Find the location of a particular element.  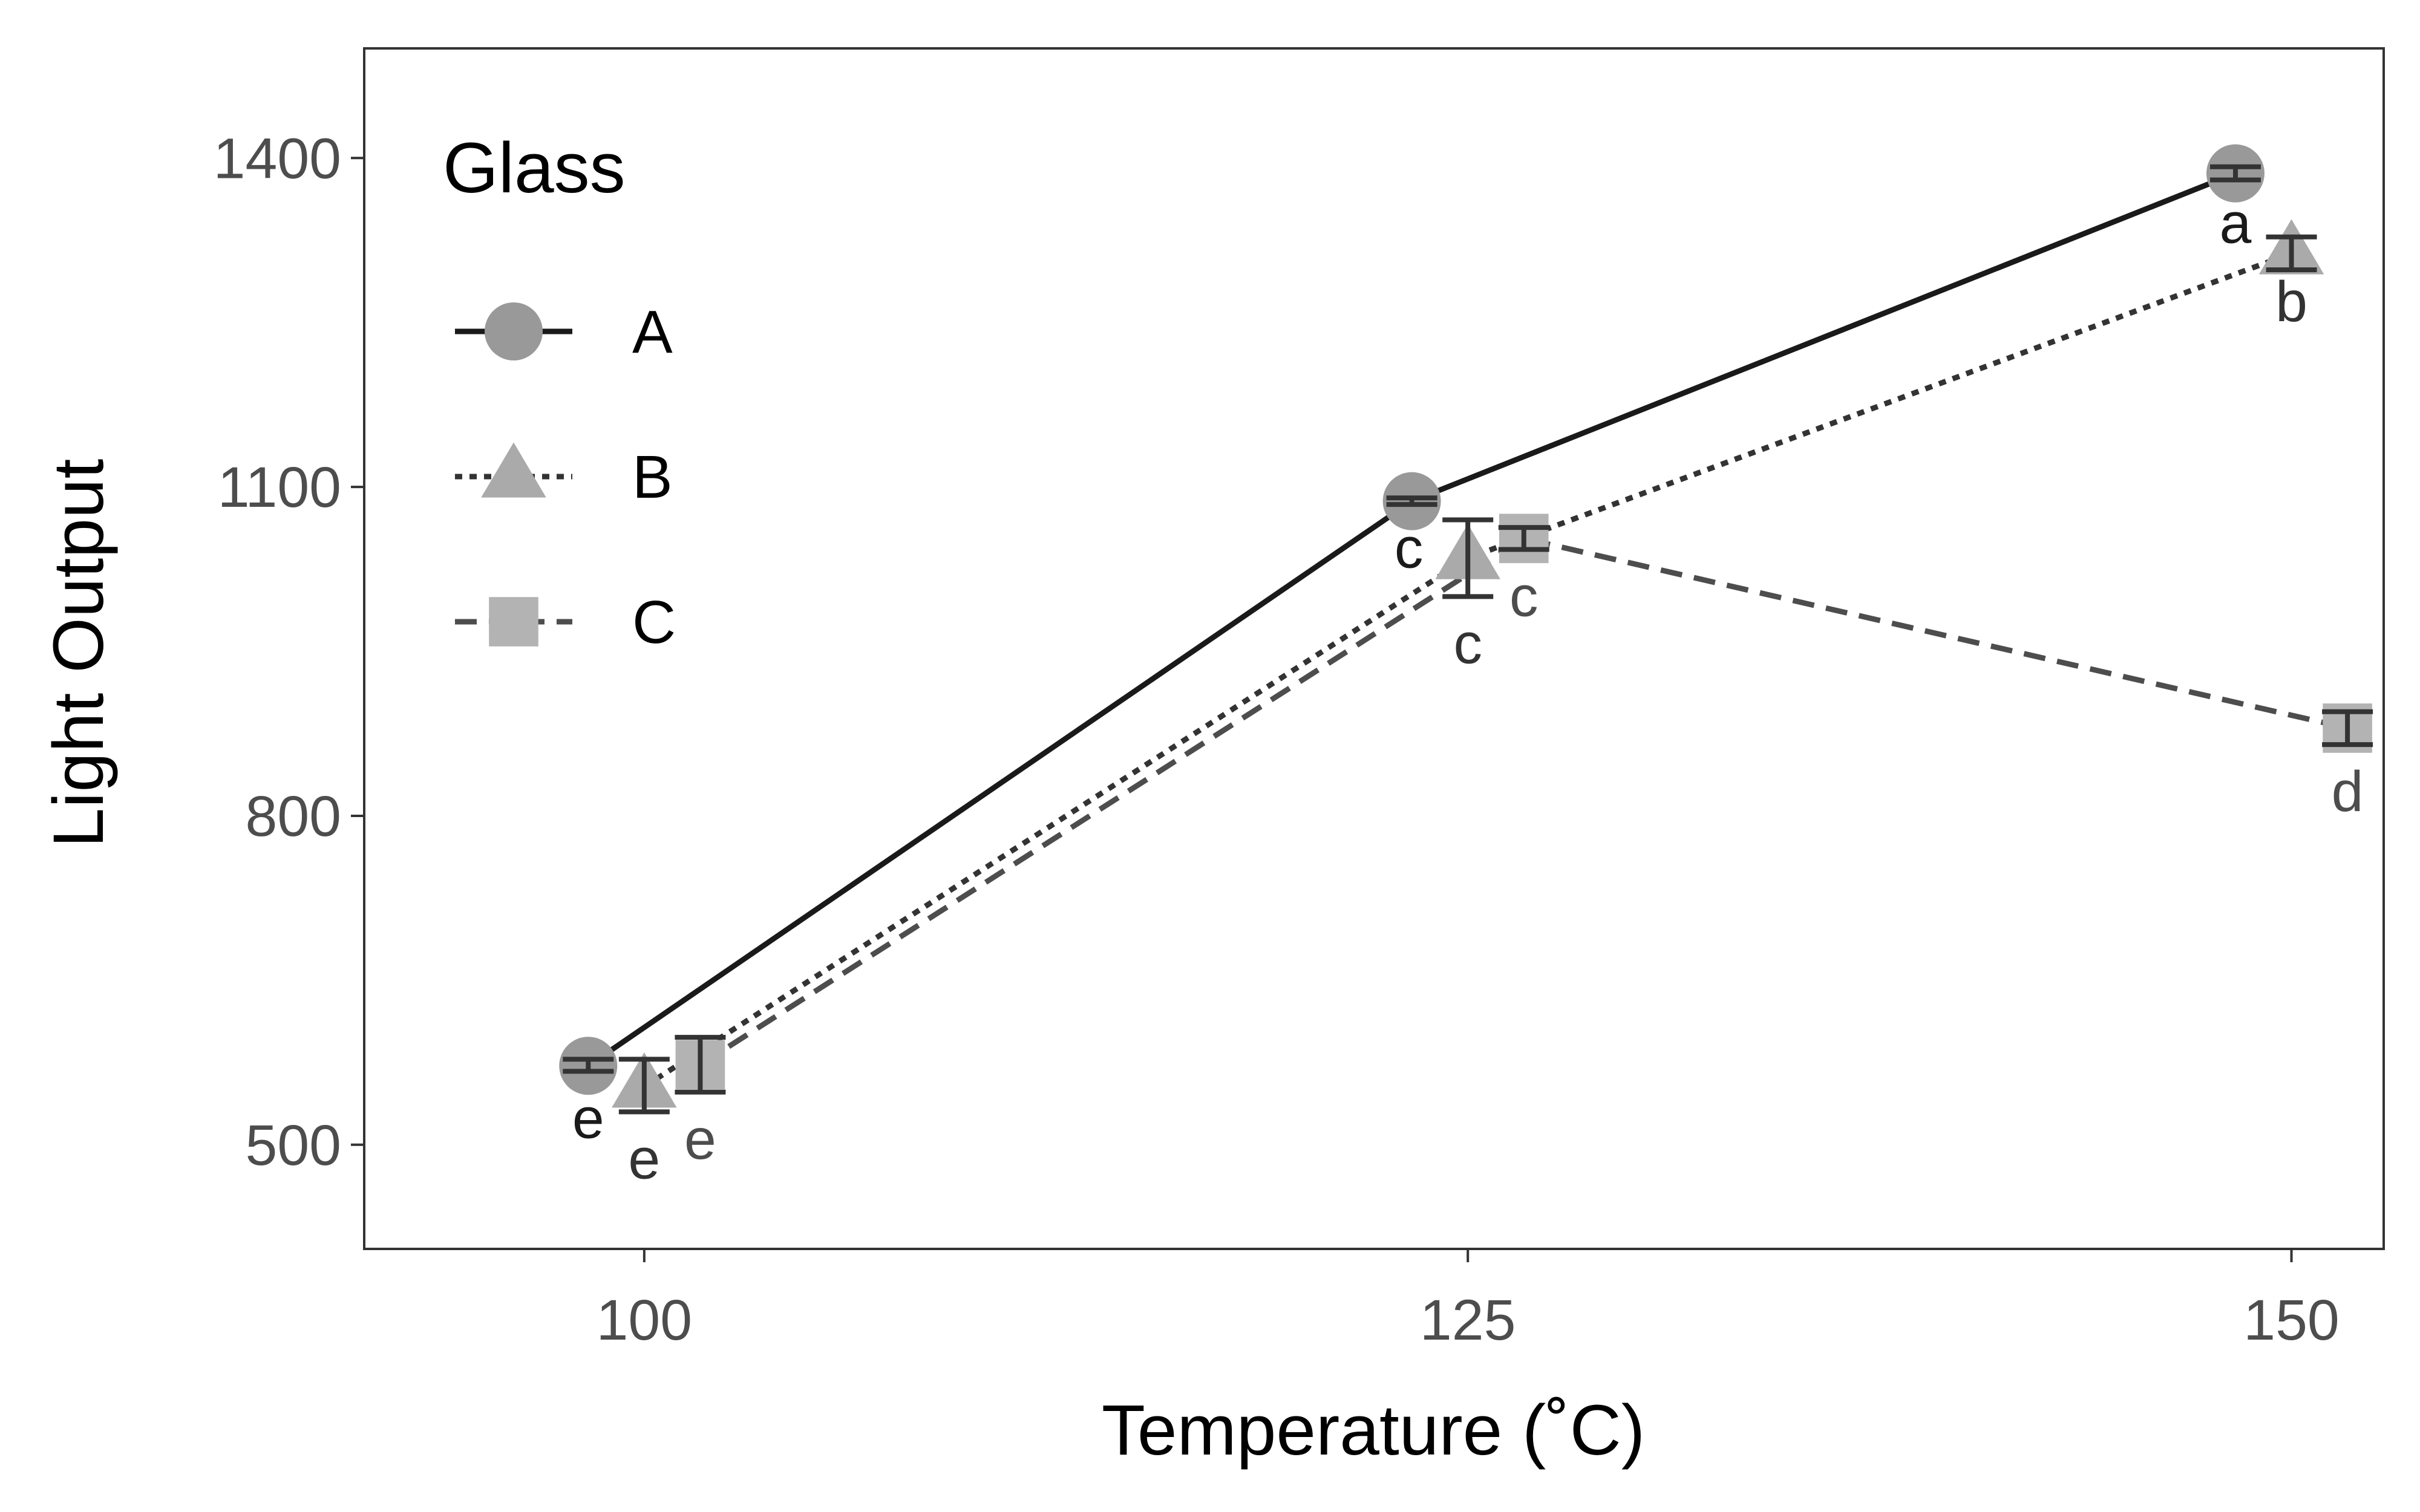

x-tick-label: 100 is located at coordinates (645, 1320).